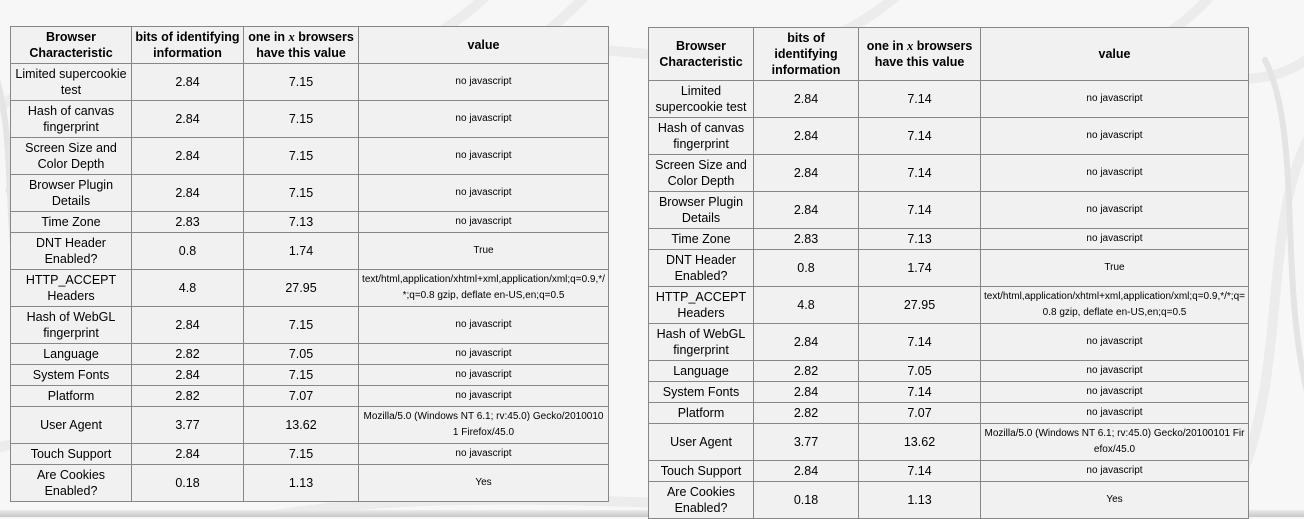 This screenshot has width=1304, height=519. I want to click on header-text: have this value, so click(919, 62).